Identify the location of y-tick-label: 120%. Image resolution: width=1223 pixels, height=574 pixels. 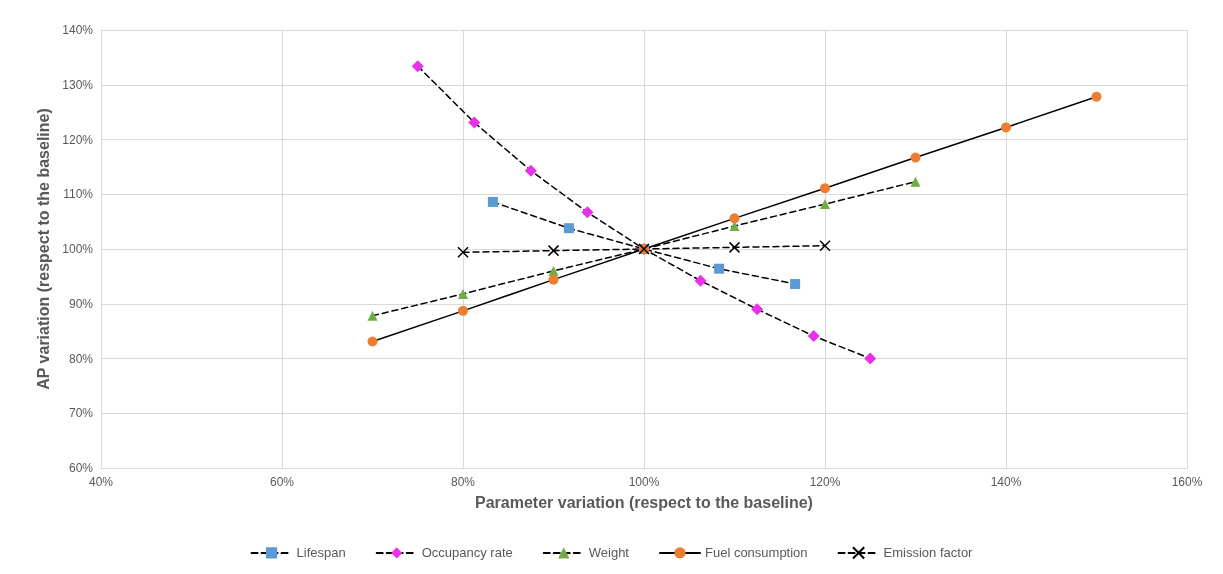
(78, 139).